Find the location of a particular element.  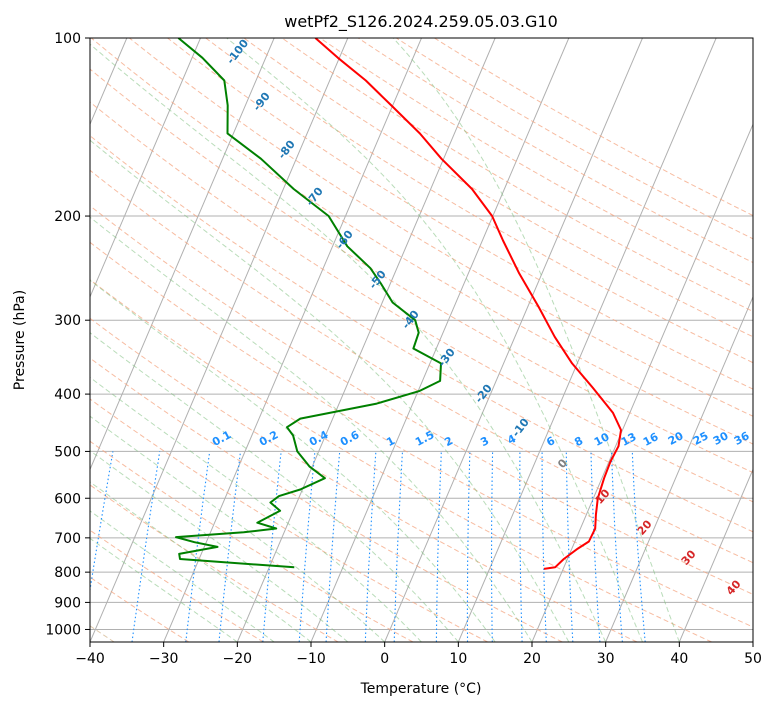

y-tick-label: 400 is located at coordinates (67, 395).